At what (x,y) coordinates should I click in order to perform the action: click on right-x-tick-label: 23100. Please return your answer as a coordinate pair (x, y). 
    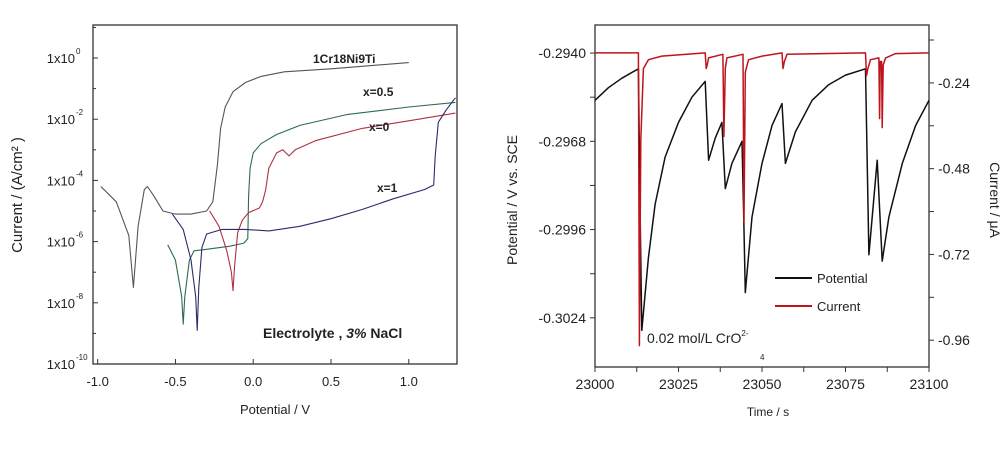
    Looking at the image, I should click on (929, 384).